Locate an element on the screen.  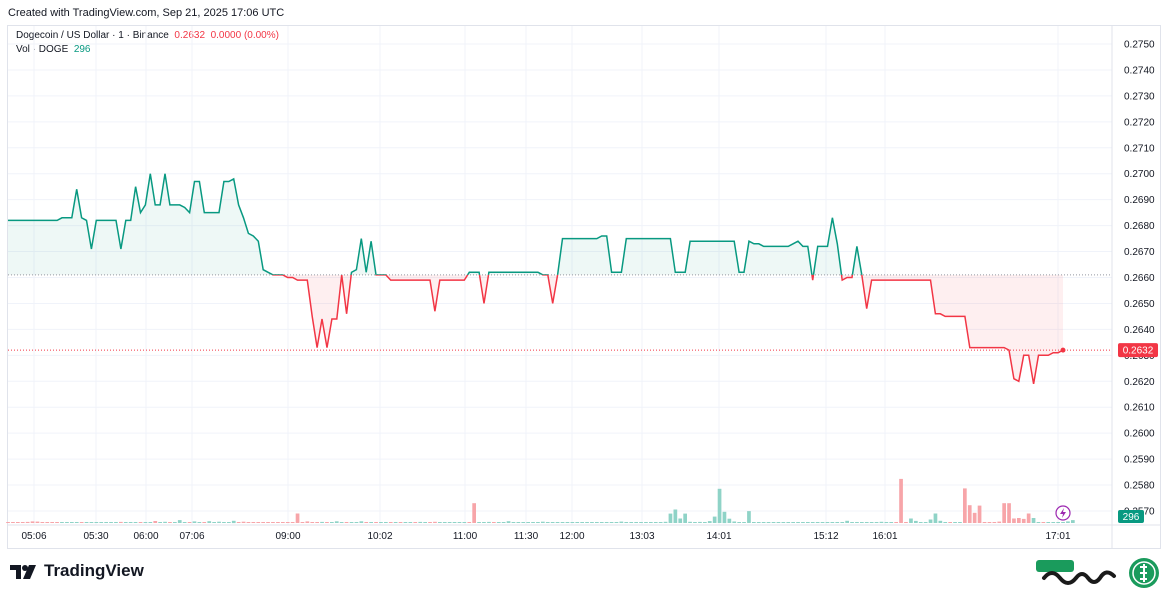
y-tick-label: 0.2720 is located at coordinates (1139, 122).